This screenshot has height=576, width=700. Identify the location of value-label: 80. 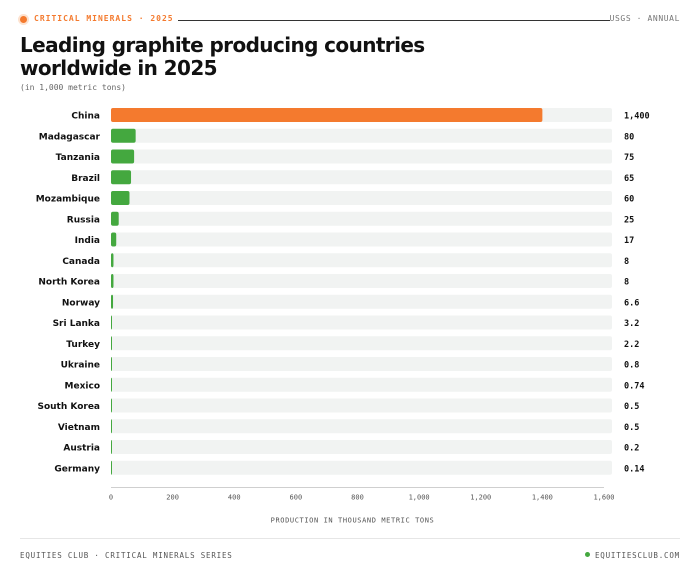
(629, 137).